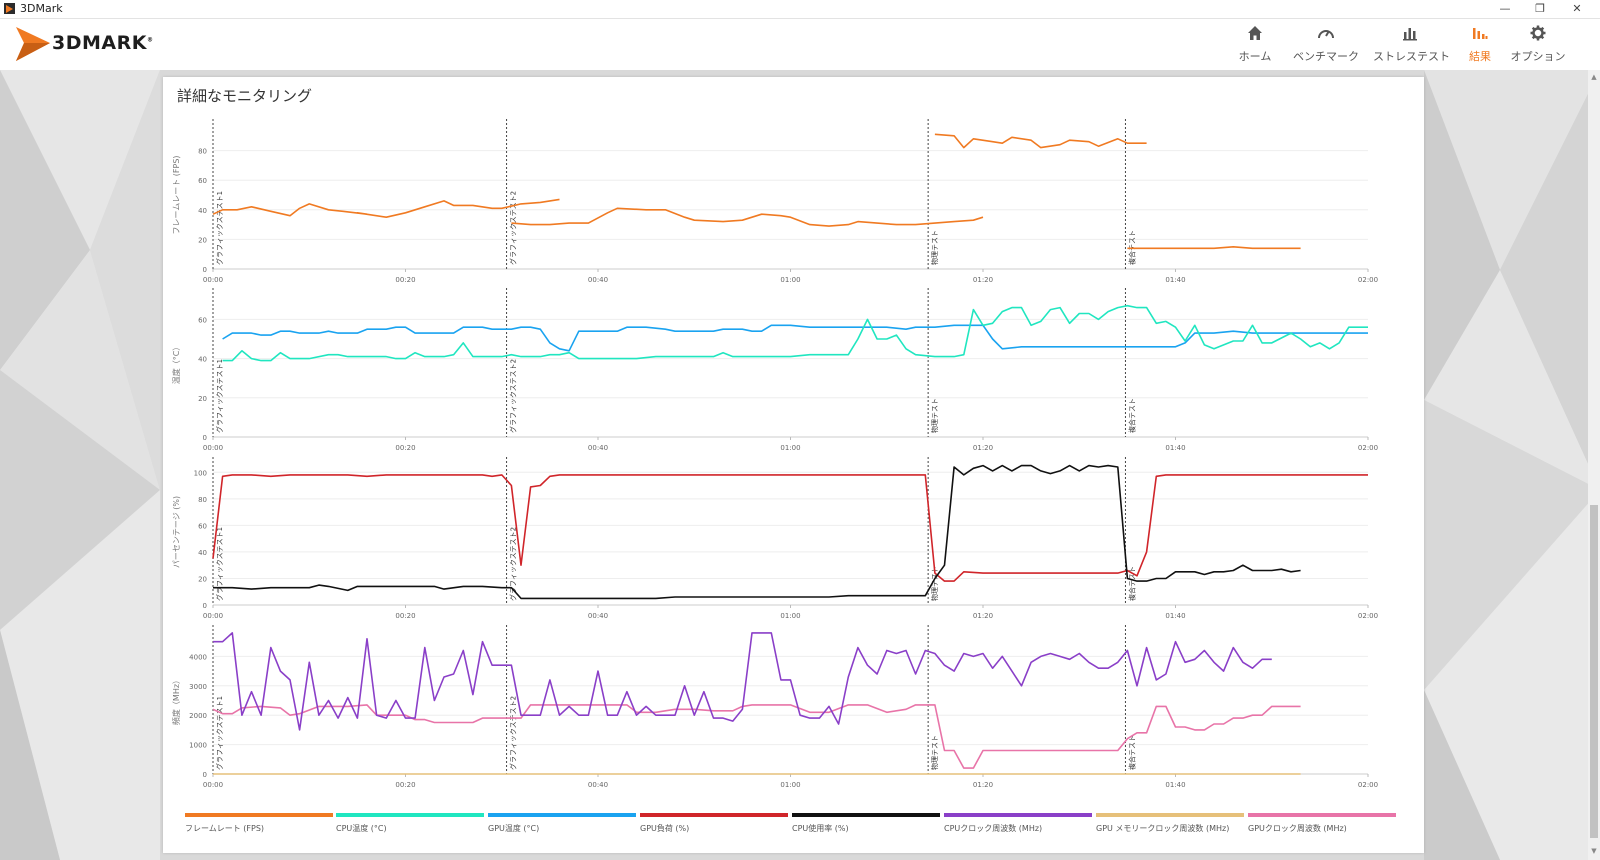 This screenshot has width=1600, height=860. Describe the element at coordinates (1577, 8) in the screenshot. I see `close-icon: ✕` at that location.